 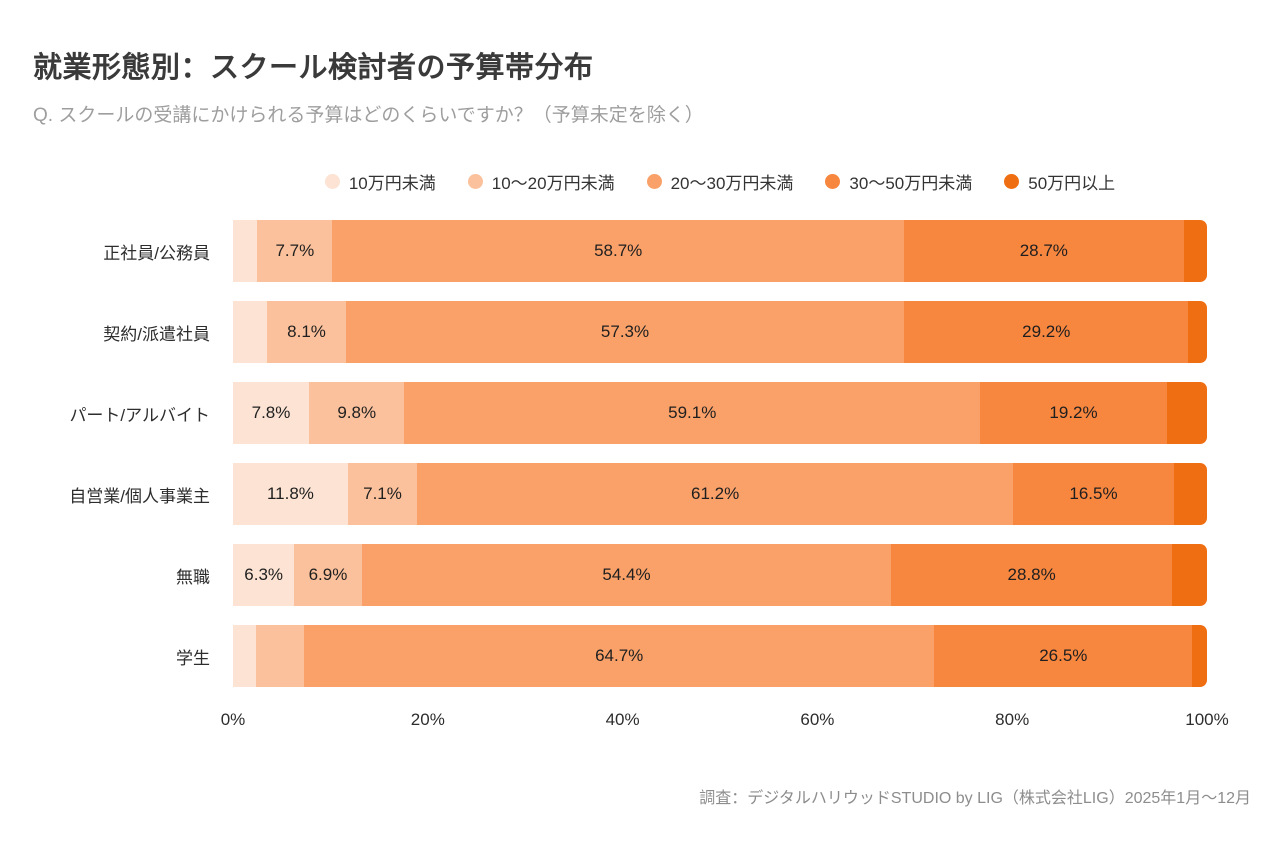 I want to click on bar-segment: 16.5%, so click(x=1093, y=494).